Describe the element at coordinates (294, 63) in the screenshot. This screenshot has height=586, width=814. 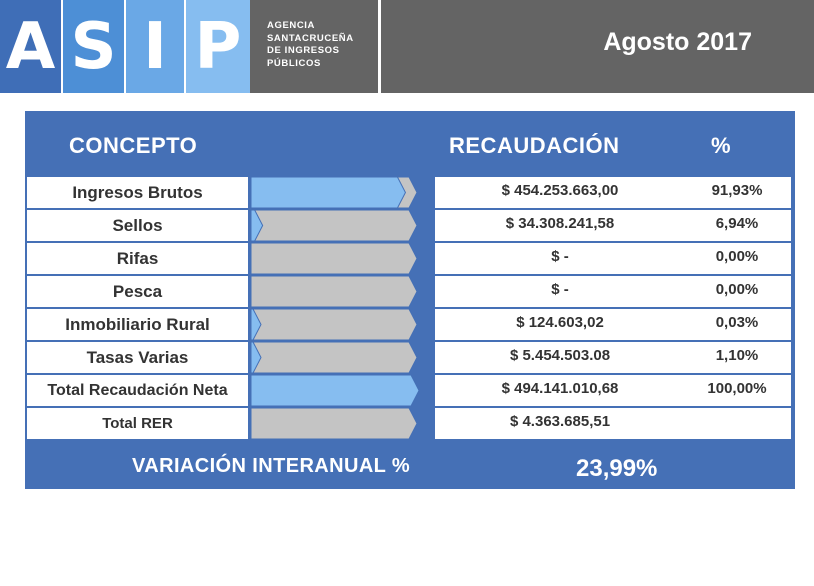
I see `agency-line: PÚBLICOS` at that location.